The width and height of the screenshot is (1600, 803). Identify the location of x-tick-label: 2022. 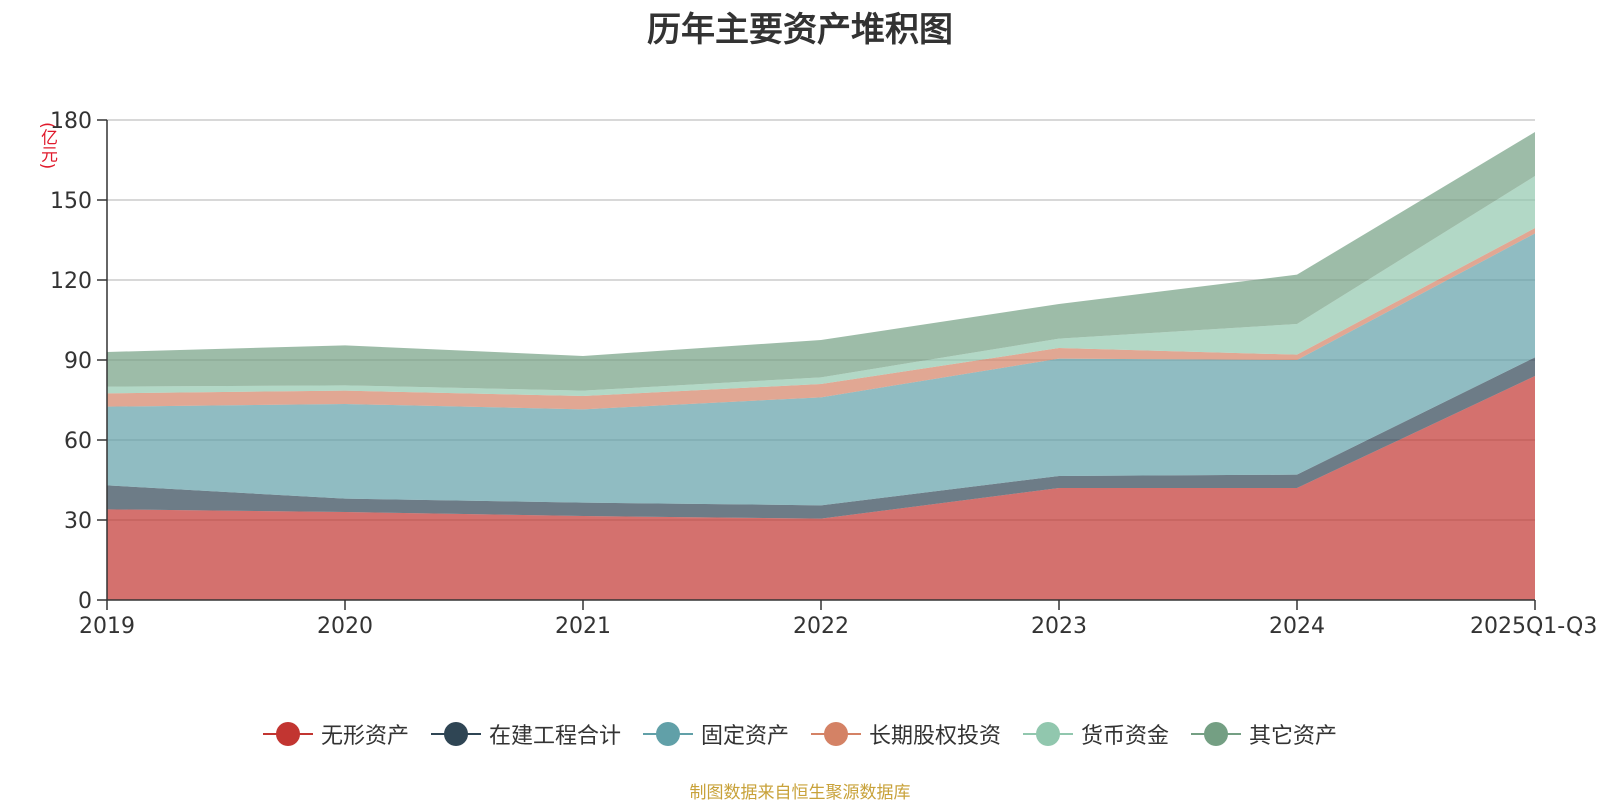
(821, 626).